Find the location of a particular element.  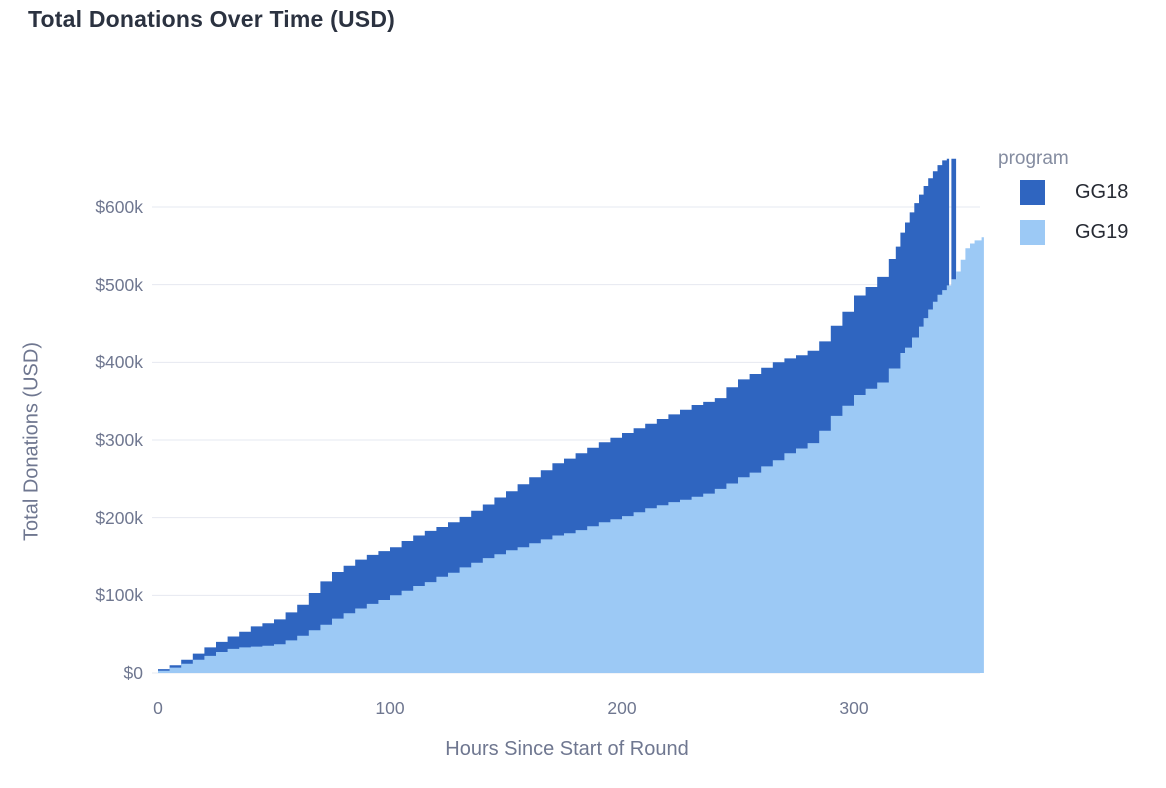

y-tick-label: $600k is located at coordinates (119, 206).